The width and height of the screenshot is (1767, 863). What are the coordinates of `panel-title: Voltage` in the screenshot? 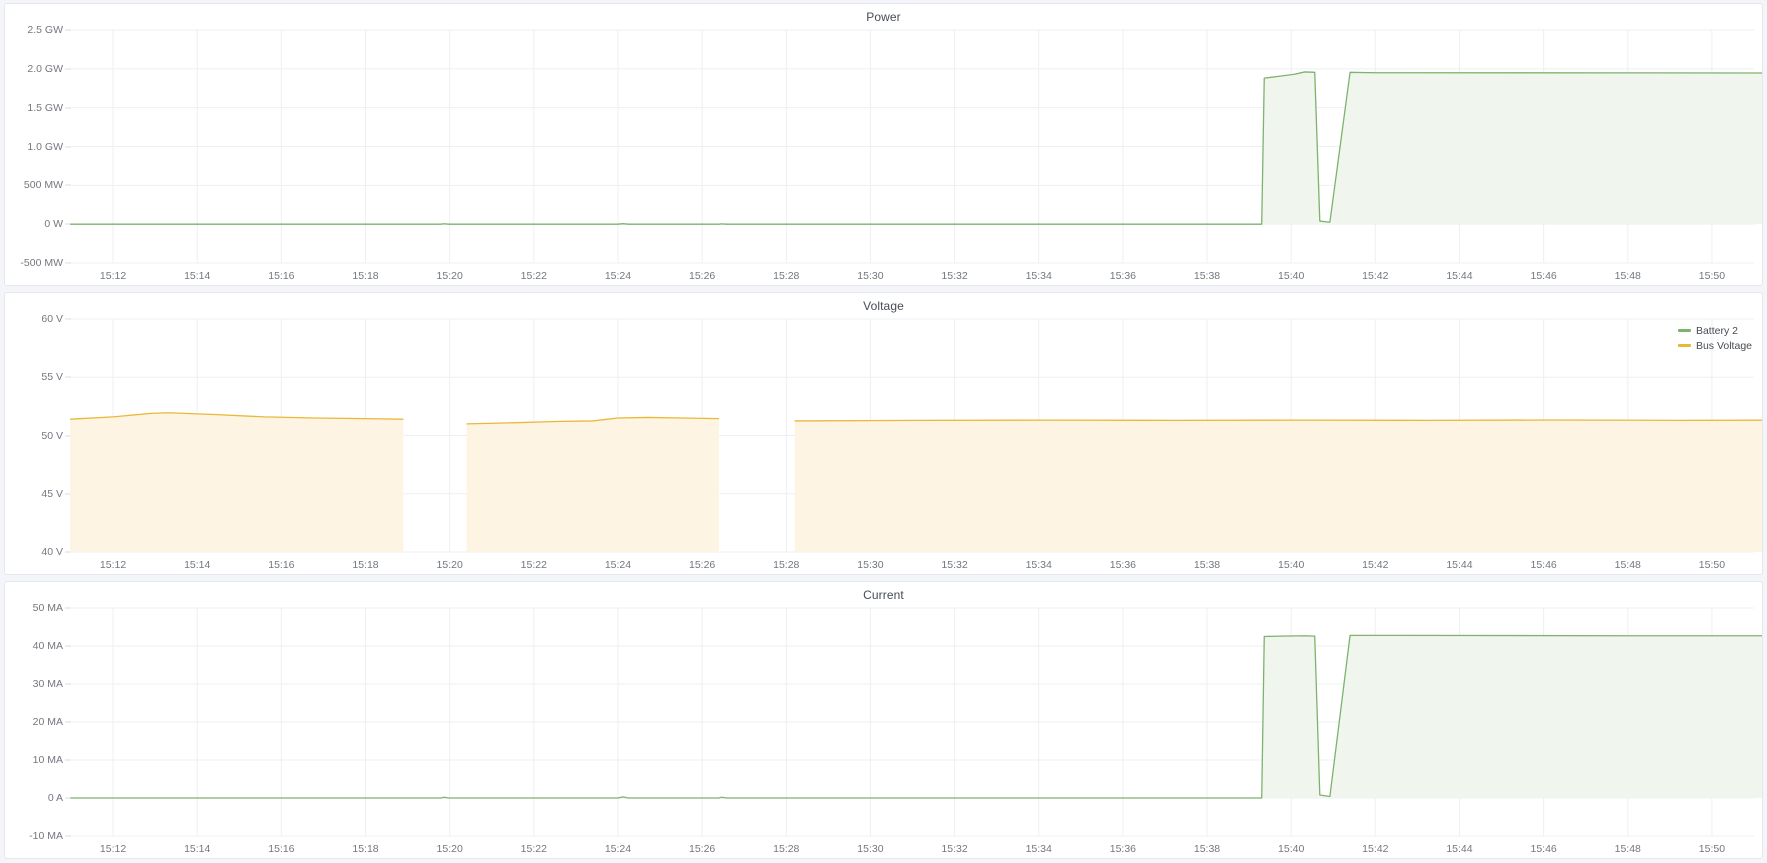 It's located at (883, 306).